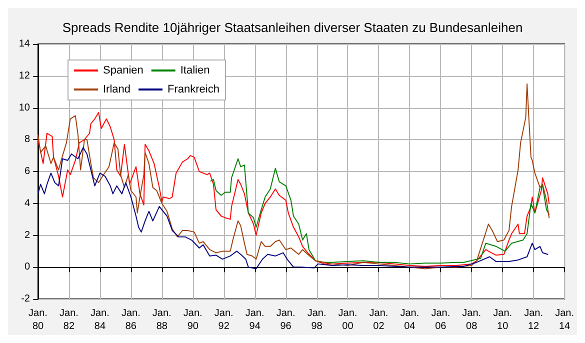 The height and width of the screenshot is (343, 585). What do you see at coordinates (25, 299) in the screenshot?
I see `y-tick-label: -2` at bounding box center [25, 299].